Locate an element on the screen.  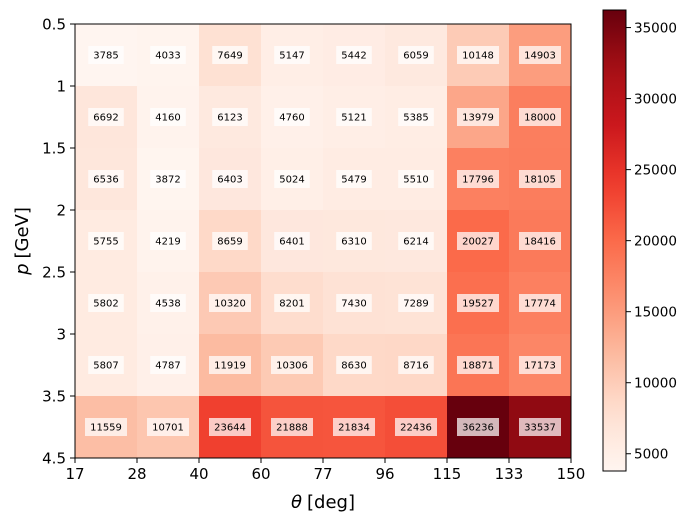
cell-value-label: 14903 is located at coordinates (540, 56).